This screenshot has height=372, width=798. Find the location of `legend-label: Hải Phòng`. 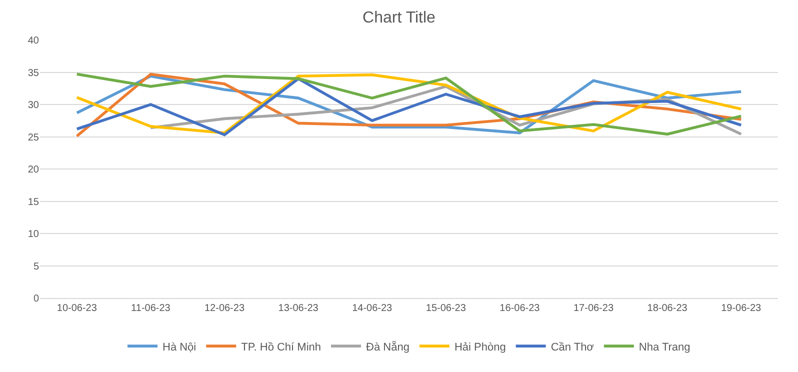

legend-label: Hải Phòng is located at coordinates (480, 347).